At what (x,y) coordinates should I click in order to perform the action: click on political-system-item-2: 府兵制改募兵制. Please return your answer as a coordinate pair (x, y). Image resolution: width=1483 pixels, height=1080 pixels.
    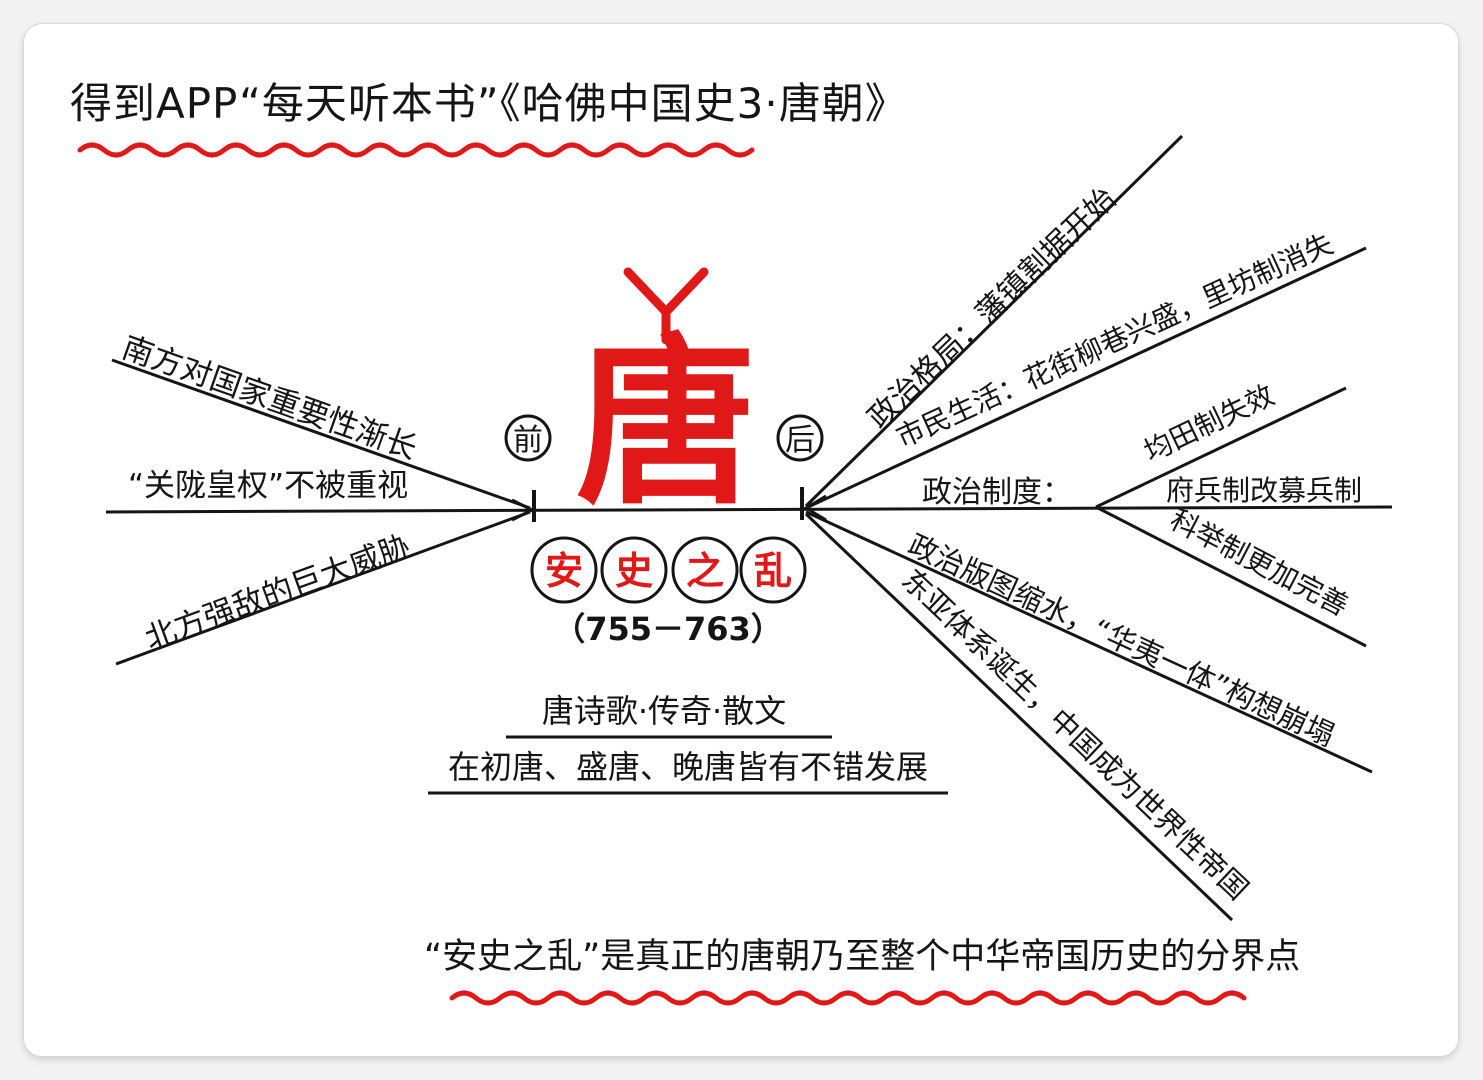
    Looking at the image, I should click on (1264, 490).